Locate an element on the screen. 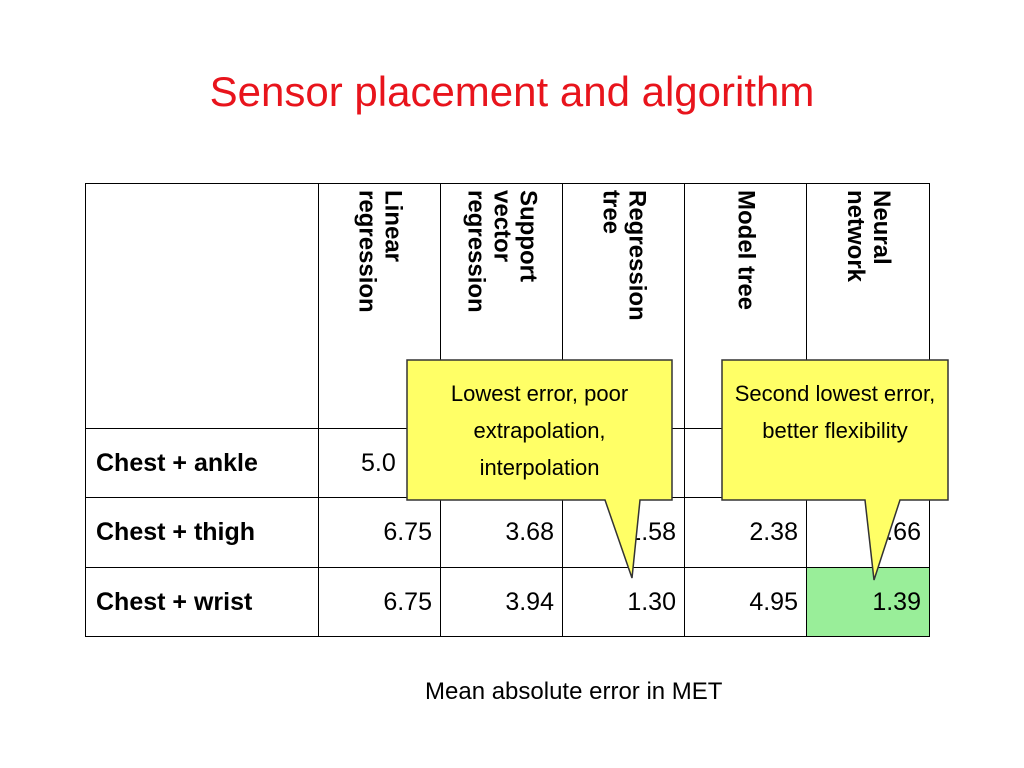 Image resolution: width=1024 pixels, height=768 pixels. value-cell: 1.39 is located at coordinates (868, 602).